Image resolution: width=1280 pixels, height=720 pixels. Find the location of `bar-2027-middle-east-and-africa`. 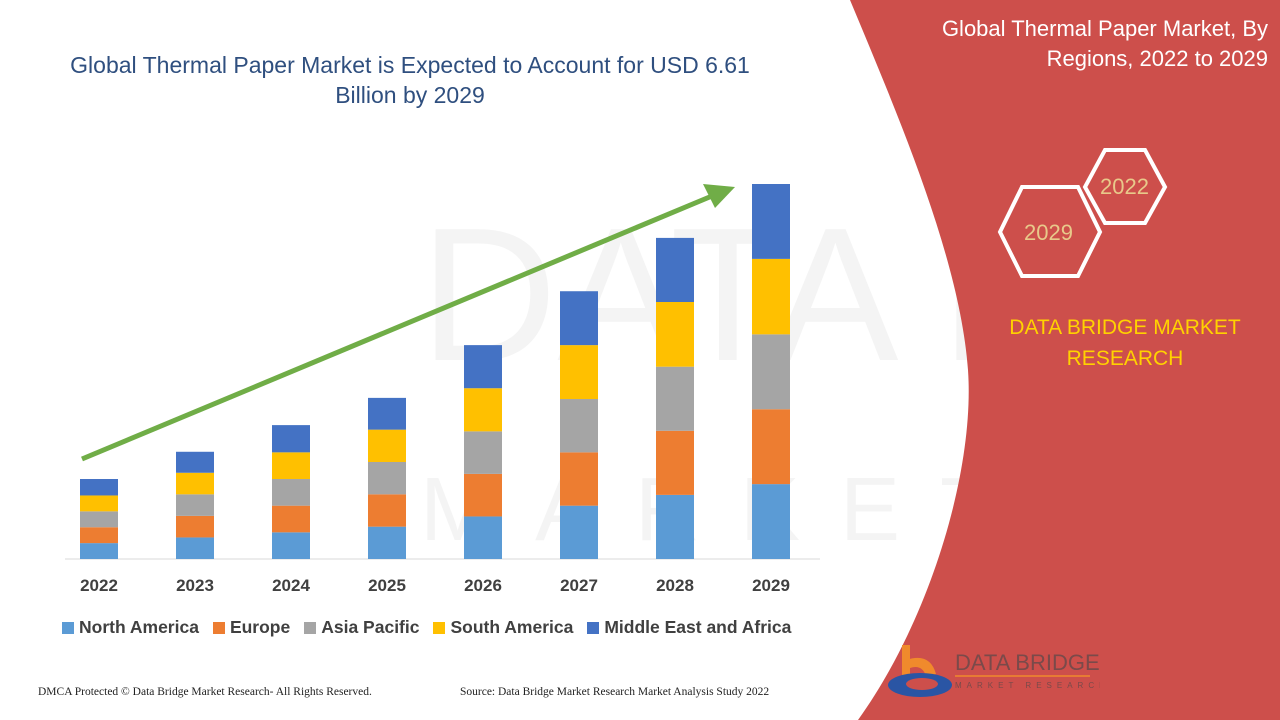

bar-2027-middle-east-and-africa is located at coordinates (579, 318).